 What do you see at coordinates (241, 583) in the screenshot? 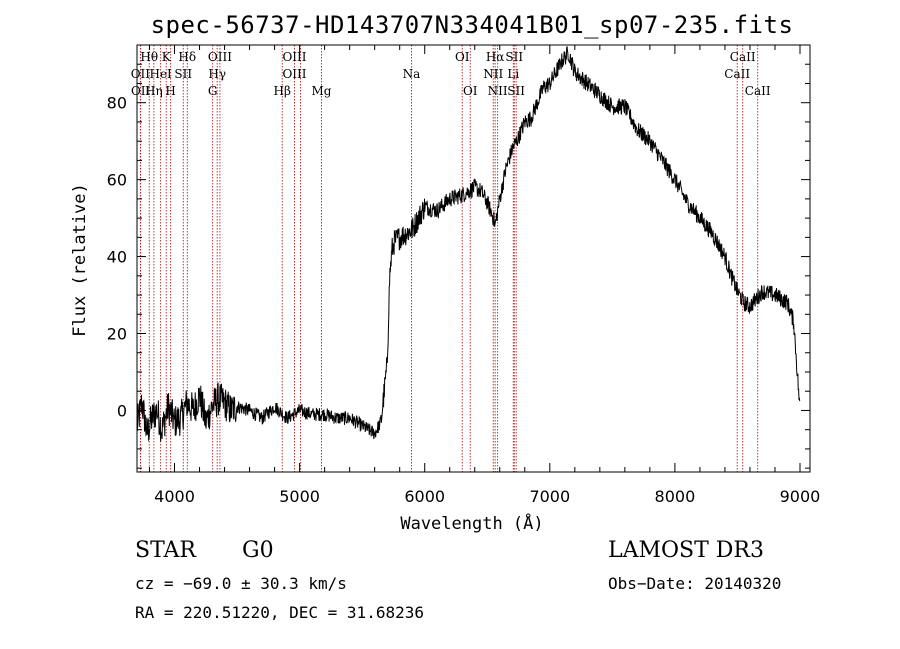
I see `redshift-value: cz = −69.0 ± 30.3 km/s` at bounding box center [241, 583].